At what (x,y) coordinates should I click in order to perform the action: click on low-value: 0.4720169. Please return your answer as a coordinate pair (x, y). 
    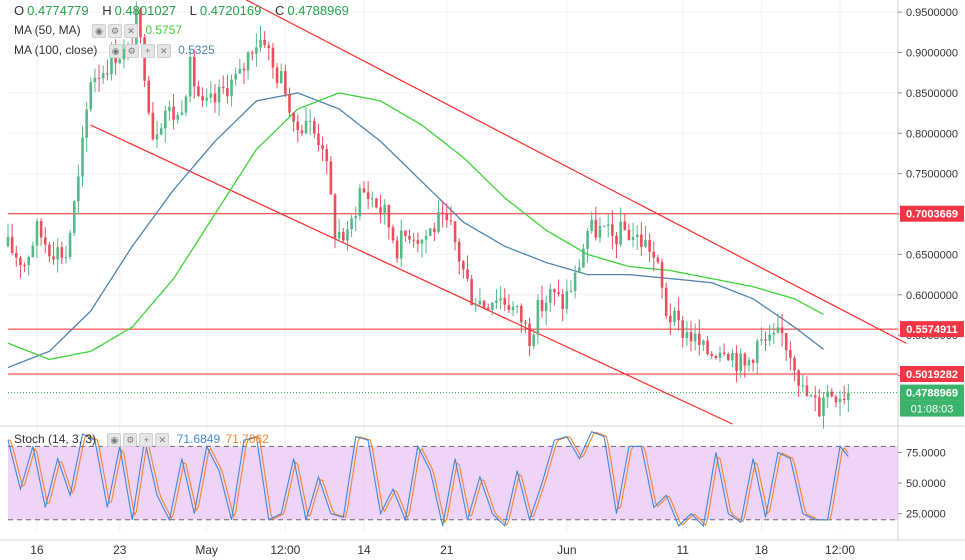
    Looking at the image, I should click on (230, 10).